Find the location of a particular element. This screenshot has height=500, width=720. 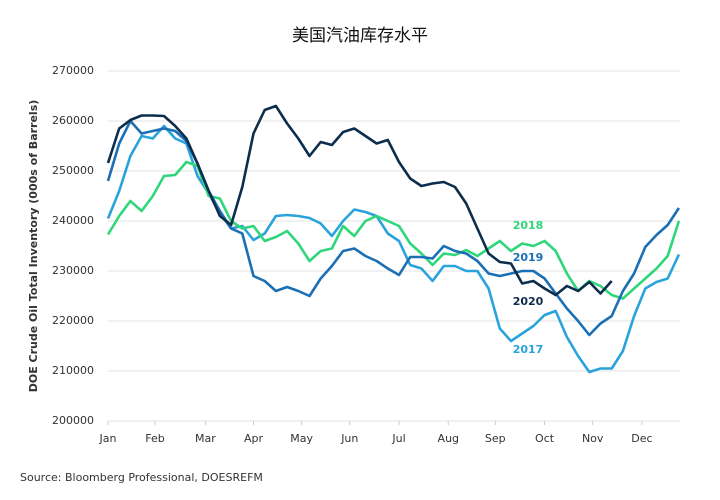

y-tick-label: 200000 is located at coordinates (73, 420).